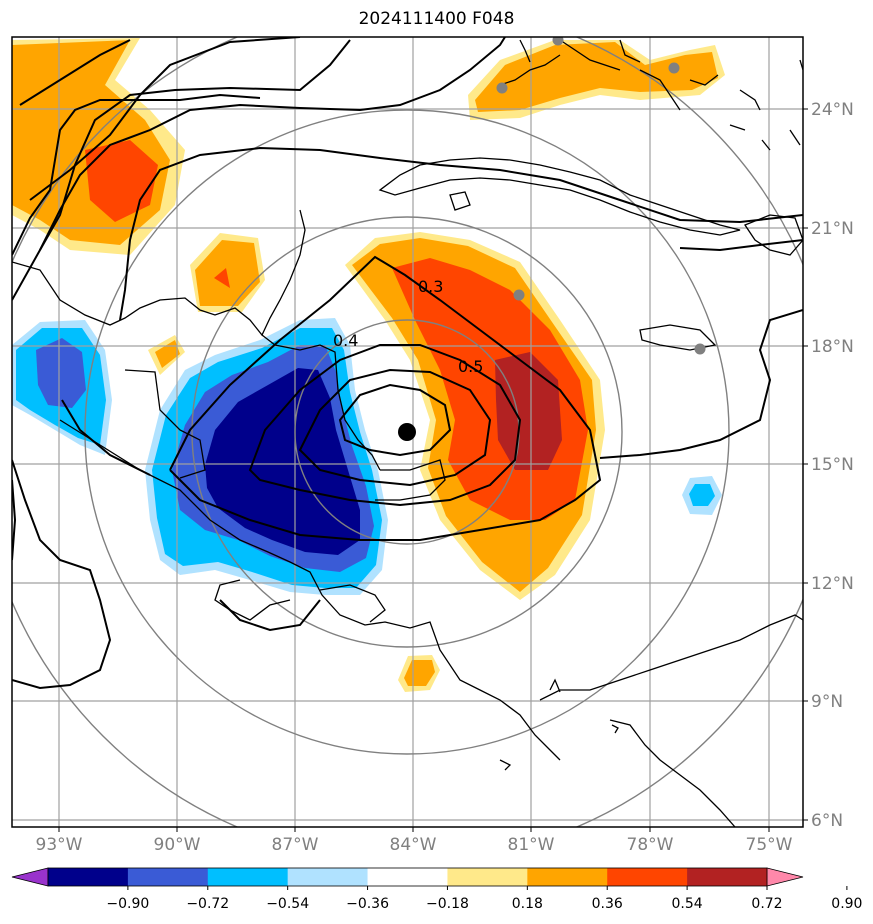  Describe the element at coordinates (846, 904) in the screenshot. I see `colorbar-tick-label: 0.90` at that location.